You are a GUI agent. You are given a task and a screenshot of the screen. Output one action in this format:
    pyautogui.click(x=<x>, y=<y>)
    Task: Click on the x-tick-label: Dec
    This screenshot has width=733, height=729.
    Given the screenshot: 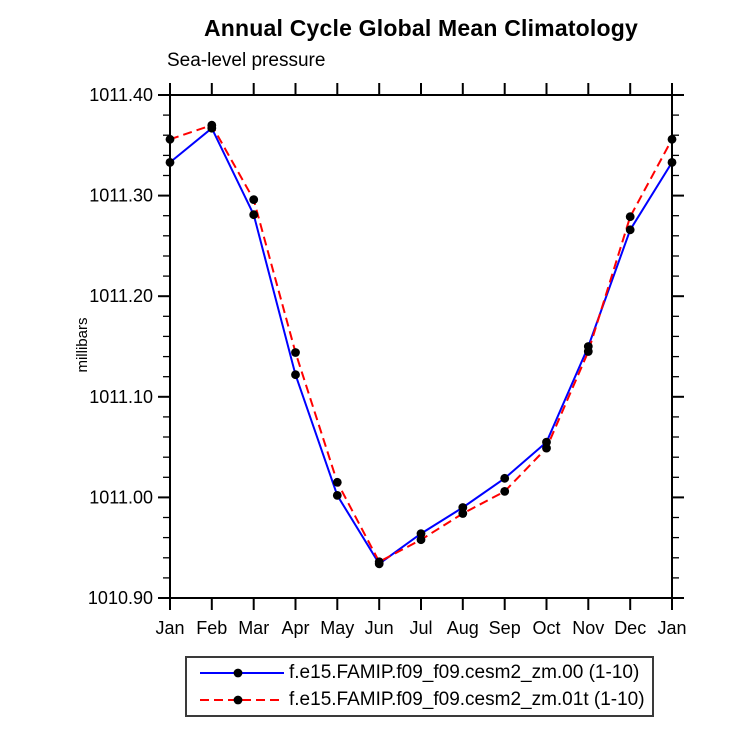 What is the action you would take?
    pyautogui.click(x=630, y=628)
    